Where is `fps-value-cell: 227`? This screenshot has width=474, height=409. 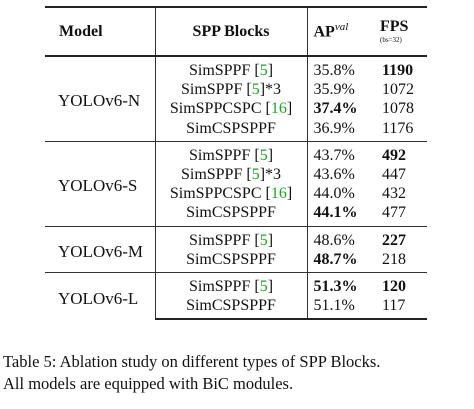
fps-value-cell: 227 is located at coordinates (398, 237).